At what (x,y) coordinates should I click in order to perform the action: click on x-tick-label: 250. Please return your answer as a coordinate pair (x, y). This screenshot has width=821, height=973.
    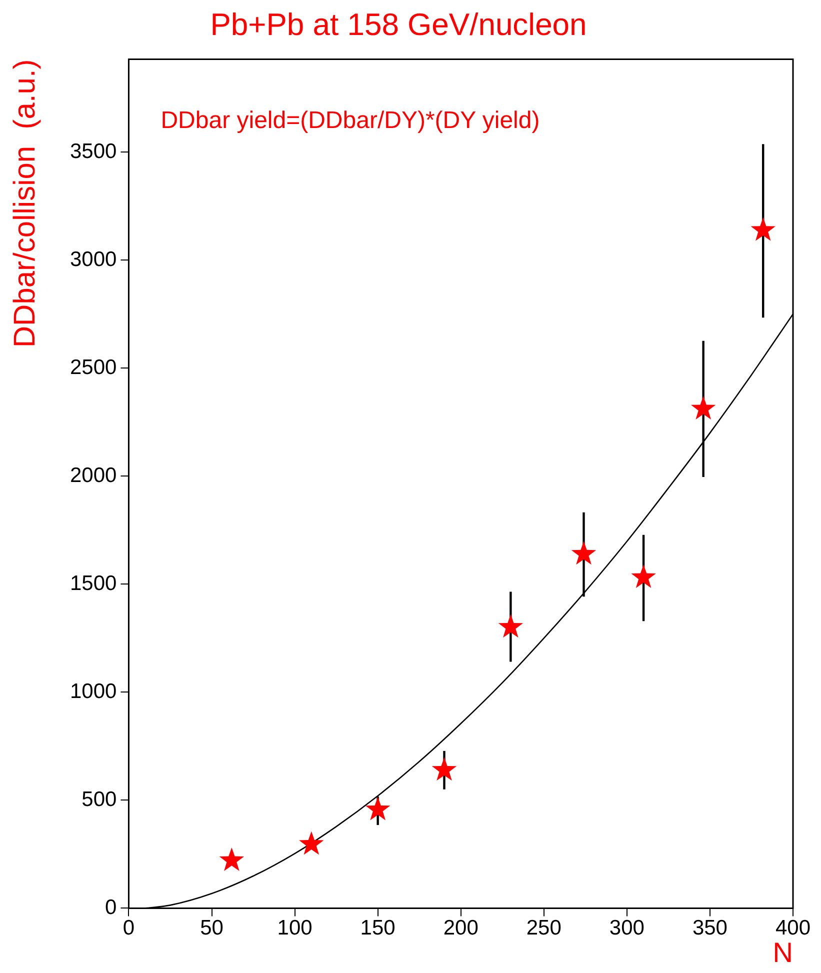
    Looking at the image, I should click on (544, 928).